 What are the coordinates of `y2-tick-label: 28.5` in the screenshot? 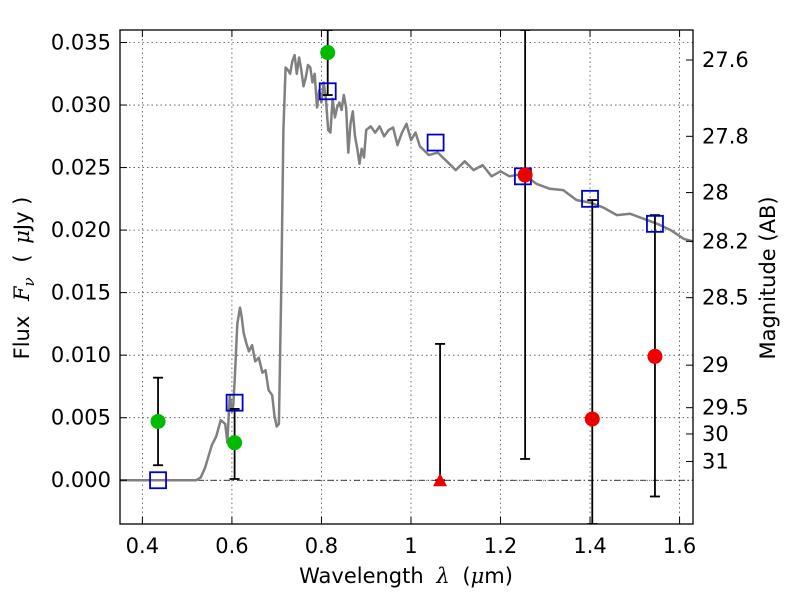 It's located at (725, 298).